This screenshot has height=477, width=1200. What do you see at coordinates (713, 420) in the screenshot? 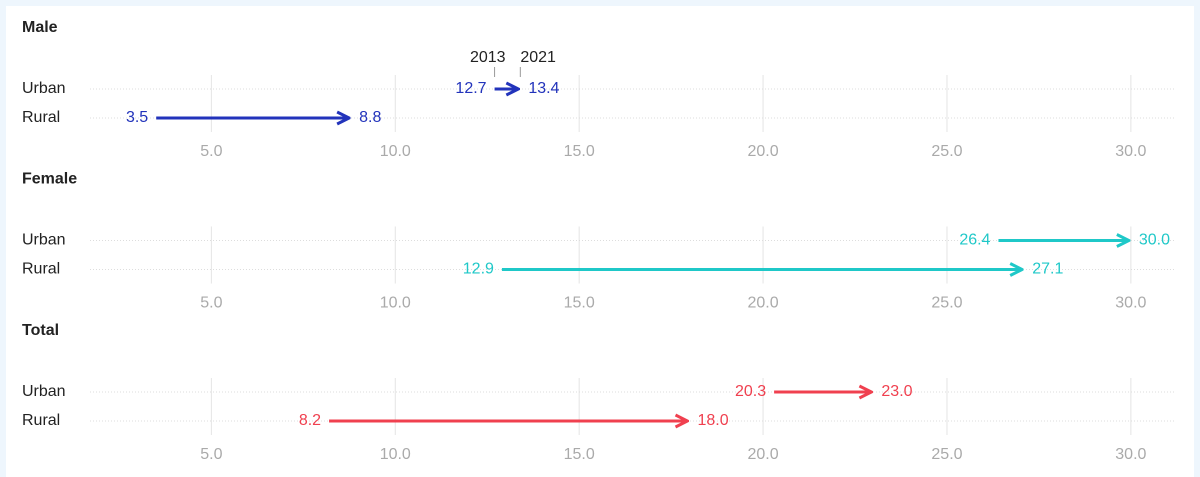
I see `end-label: 18.0` at bounding box center [713, 420].